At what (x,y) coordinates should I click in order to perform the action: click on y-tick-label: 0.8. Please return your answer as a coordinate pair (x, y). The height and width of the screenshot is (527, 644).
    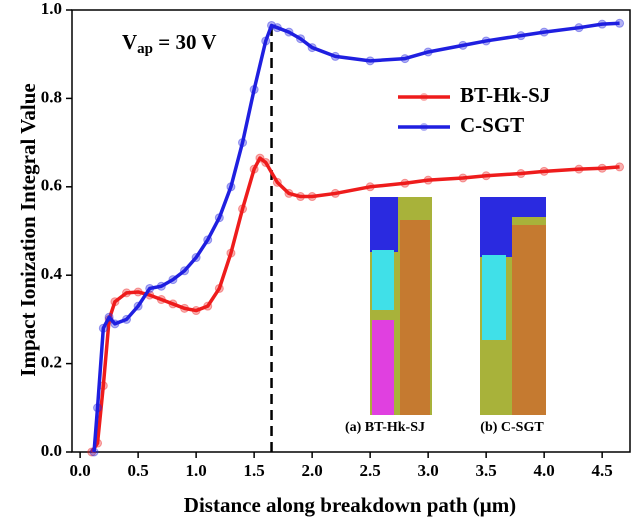
    Looking at the image, I should click on (51, 96).